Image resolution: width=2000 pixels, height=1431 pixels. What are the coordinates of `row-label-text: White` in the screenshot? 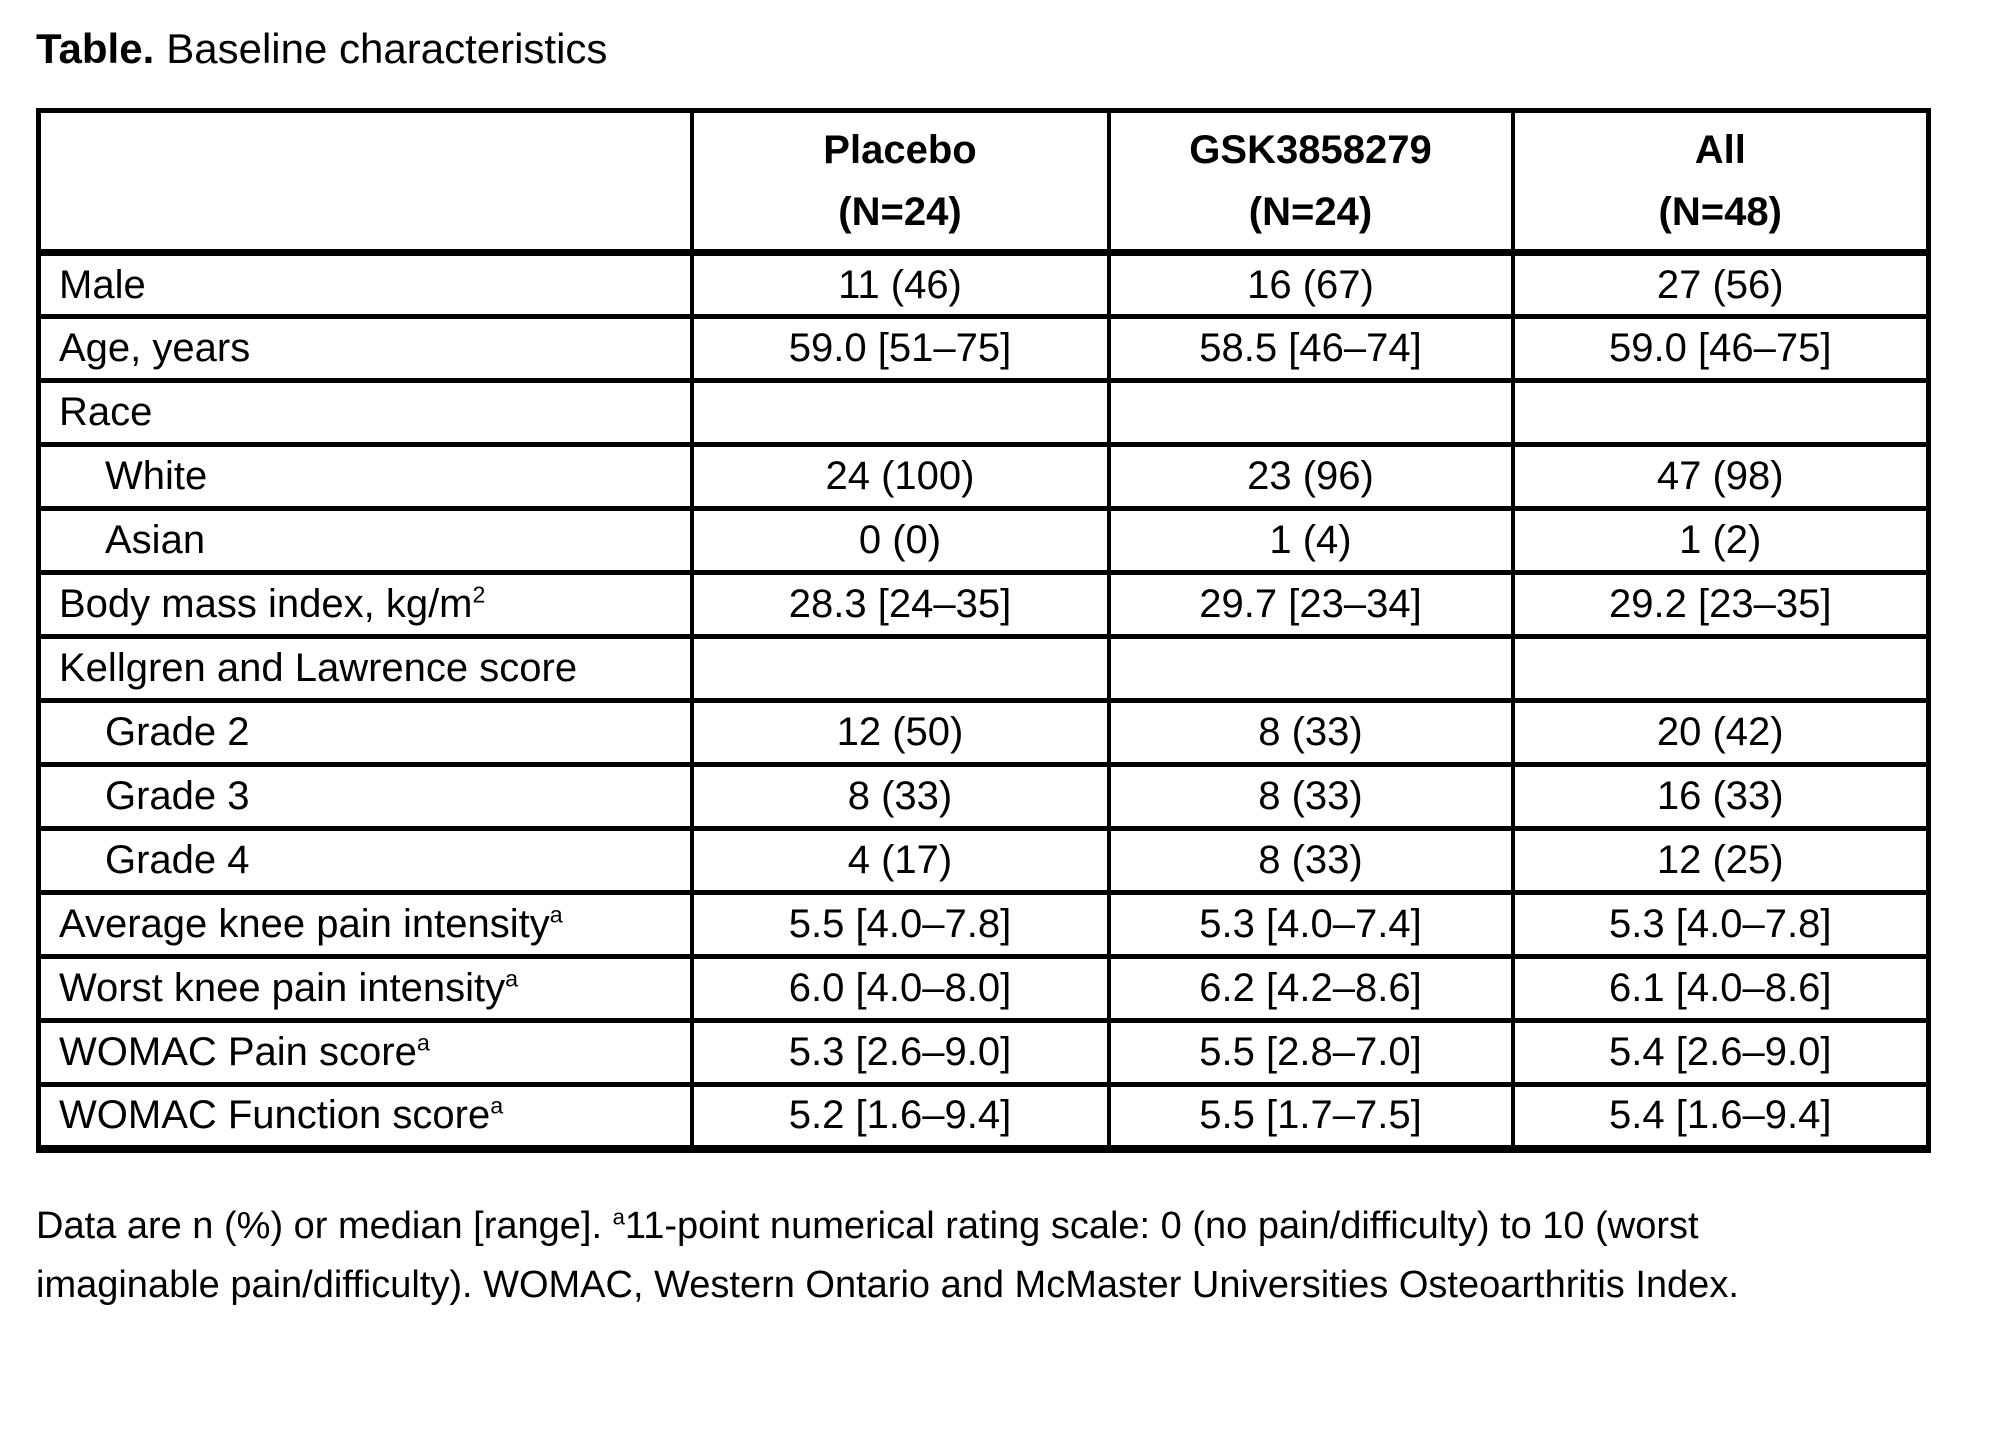 It's located at (156, 476).